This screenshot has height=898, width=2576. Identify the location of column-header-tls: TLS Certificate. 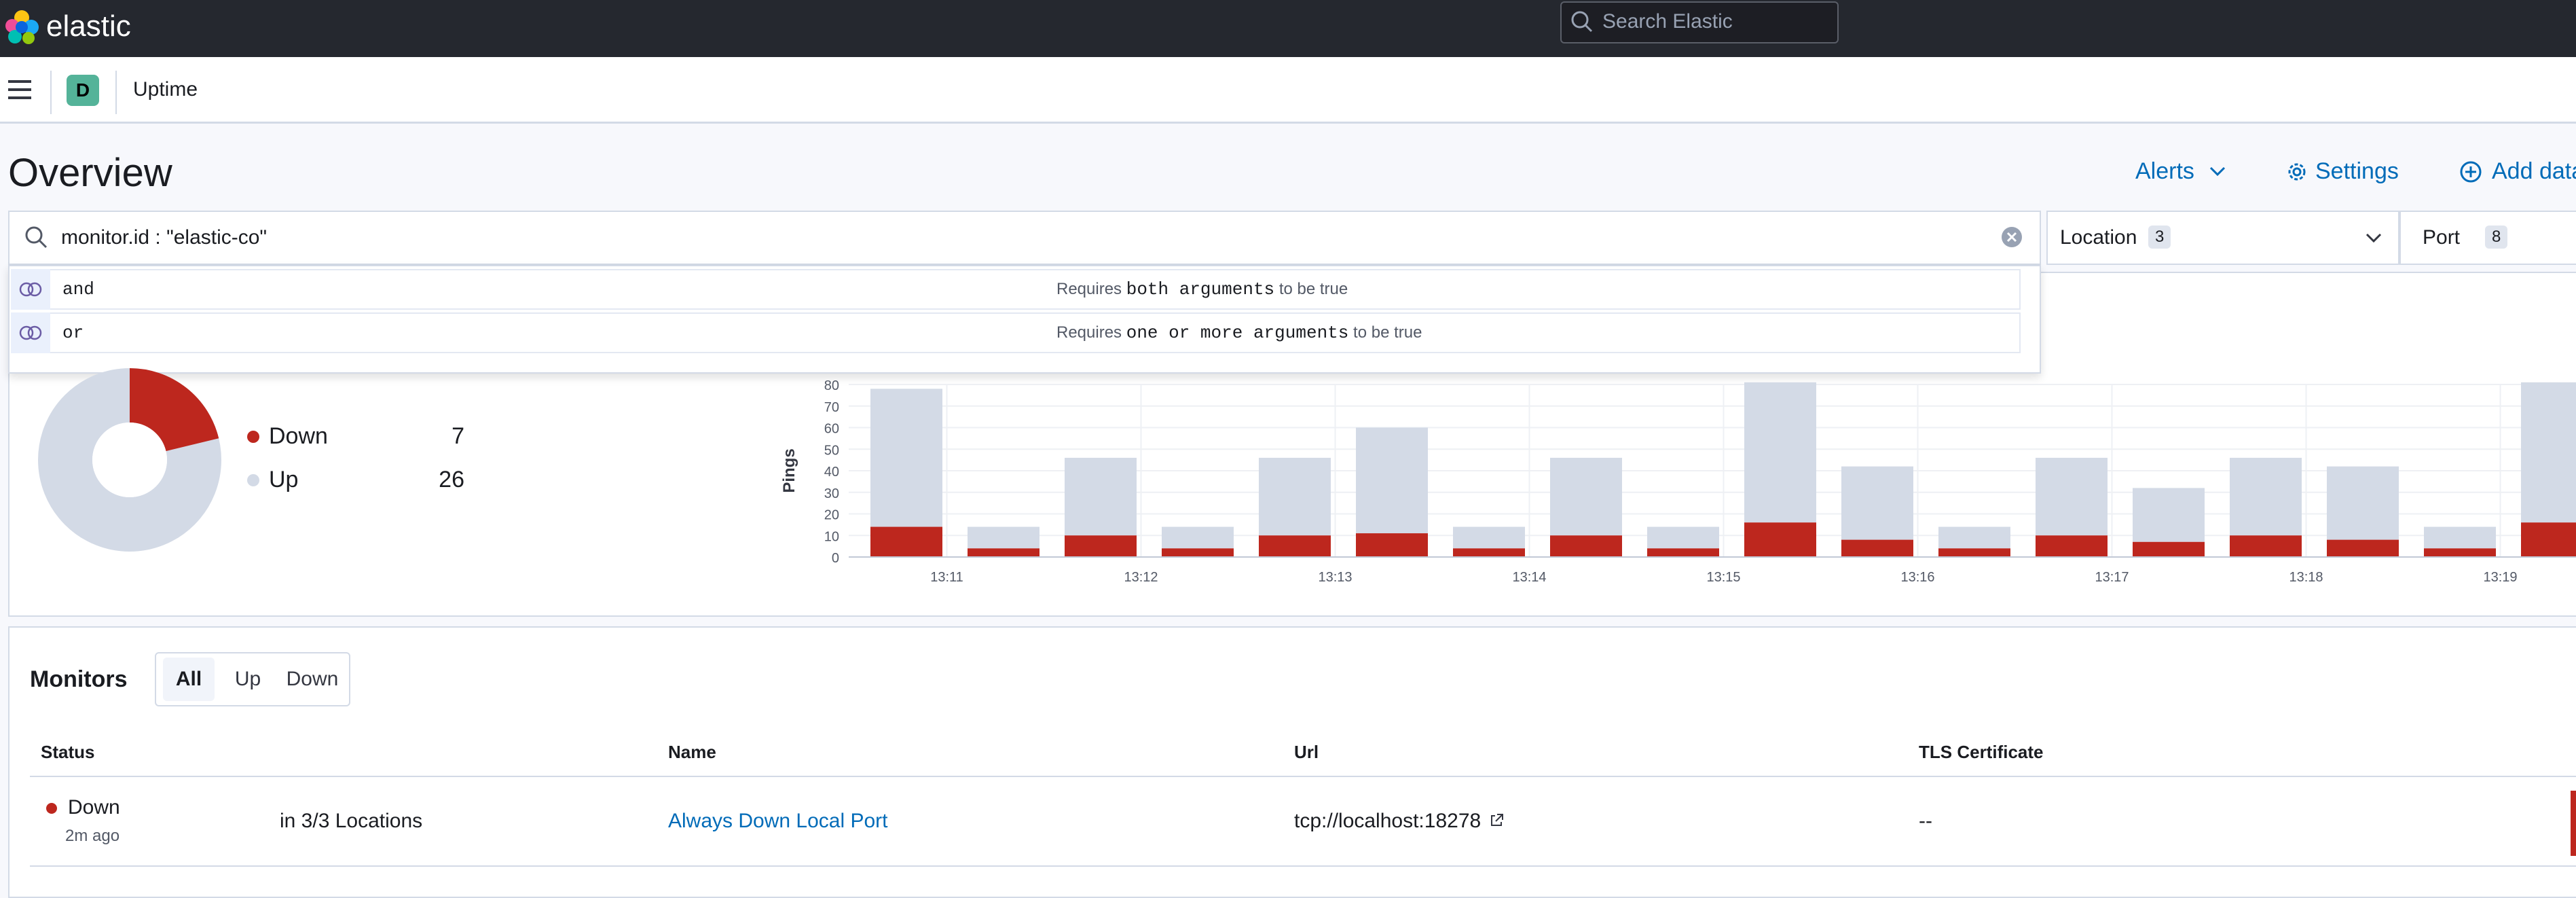
(1982, 752).